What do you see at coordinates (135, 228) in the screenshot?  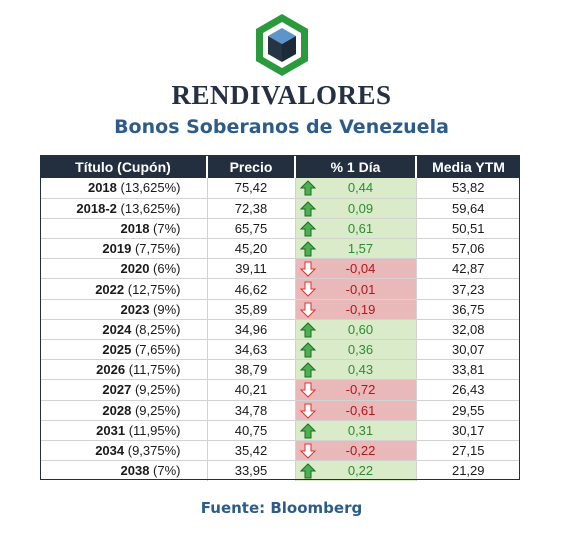 I see `bond-year: 2018` at bounding box center [135, 228].